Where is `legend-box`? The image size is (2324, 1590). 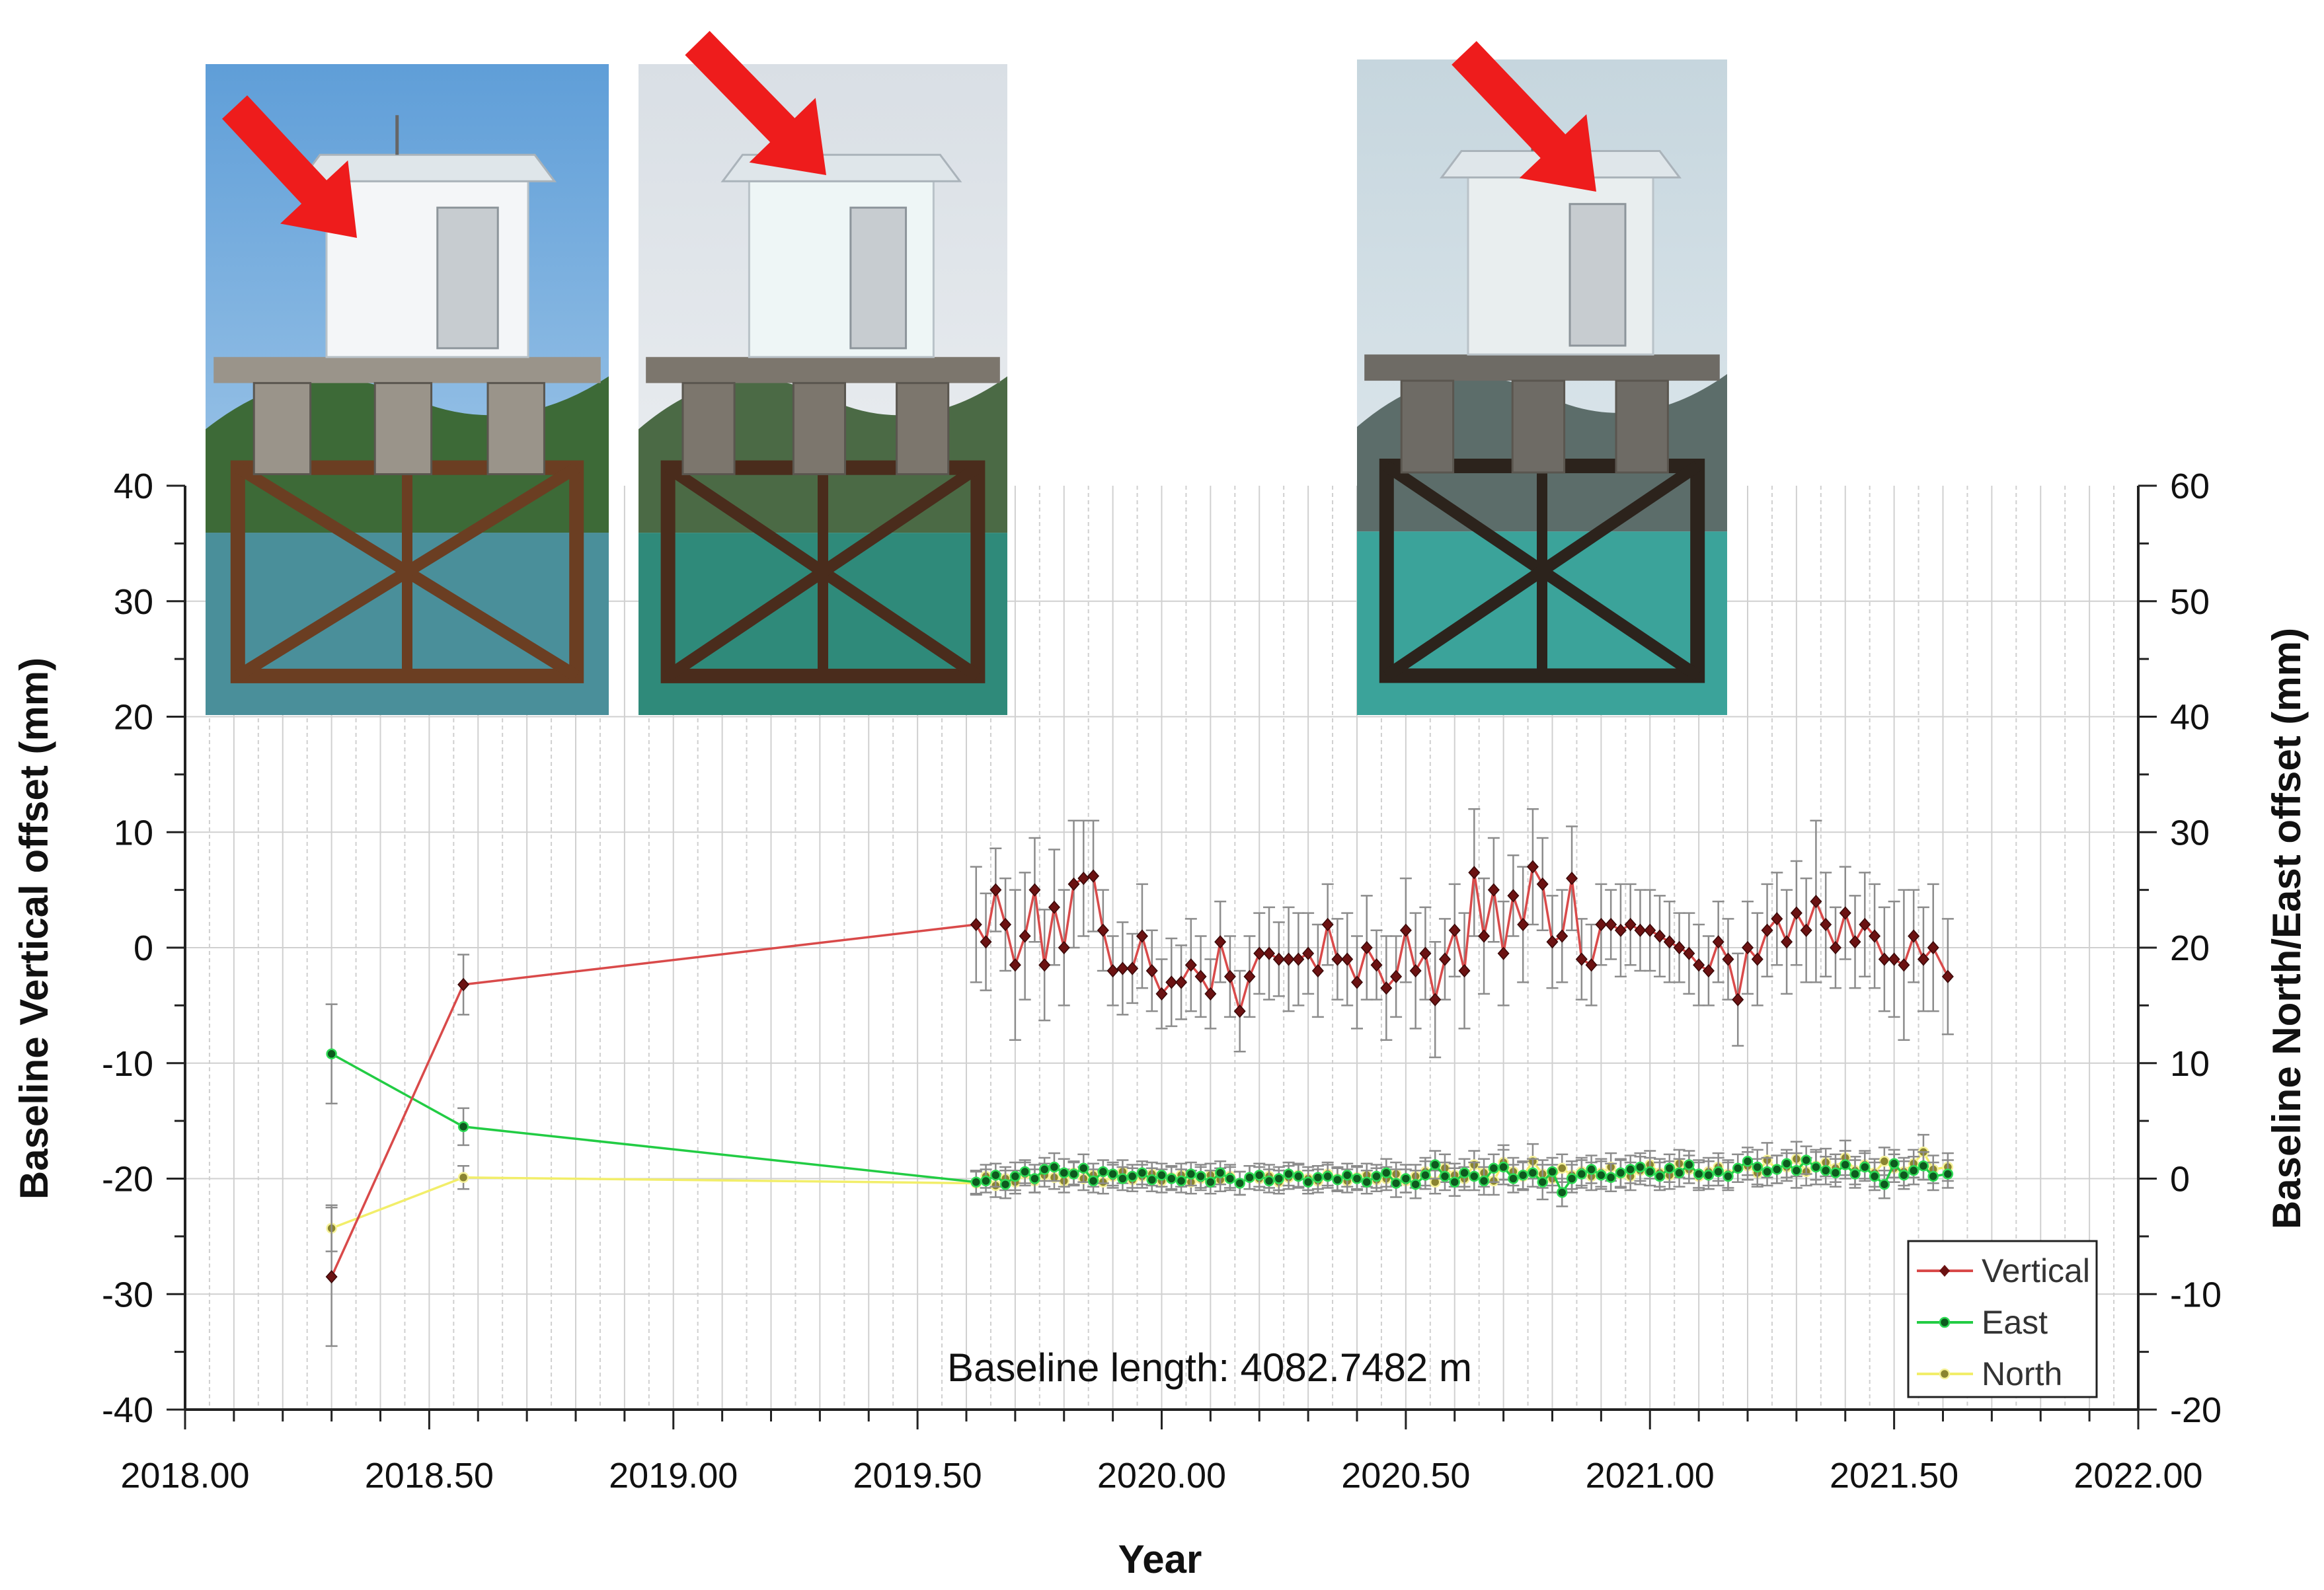 legend-box is located at coordinates (2002, 1319).